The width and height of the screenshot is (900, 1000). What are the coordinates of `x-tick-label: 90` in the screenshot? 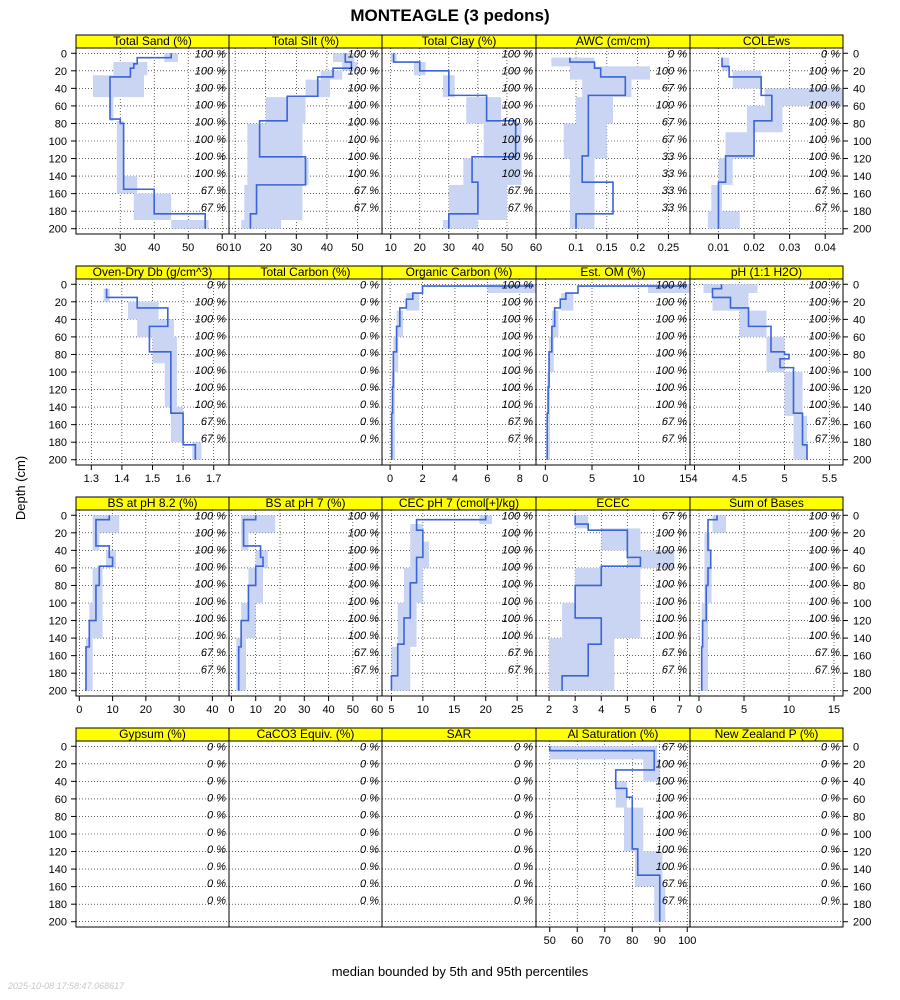 It's located at (660, 941).